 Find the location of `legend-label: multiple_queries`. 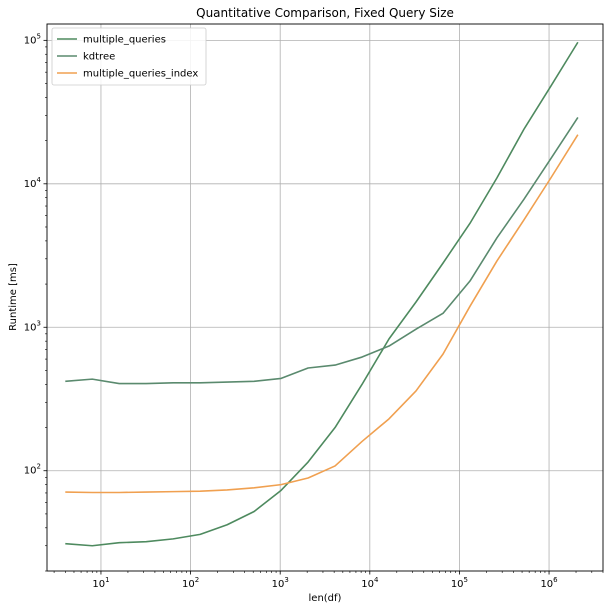

legend-label: multiple_queries is located at coordinates (124, 40).